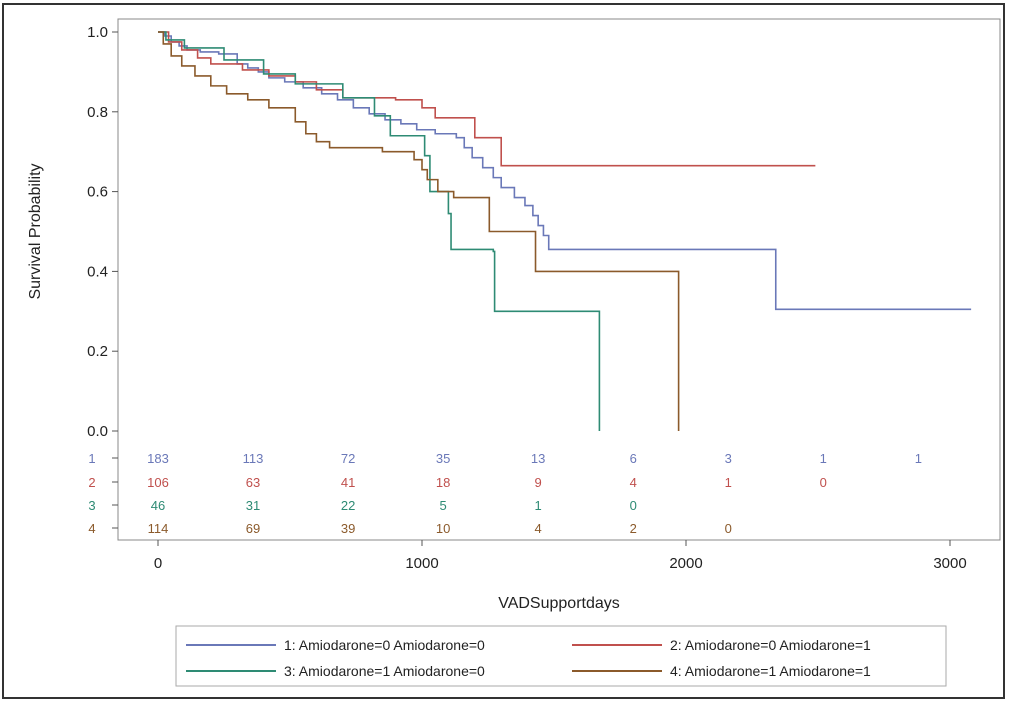  What do you see at coordinates (91, 505) in the screenshot?
I see `risk-row-label: 3` at bounding box center [91, 505].